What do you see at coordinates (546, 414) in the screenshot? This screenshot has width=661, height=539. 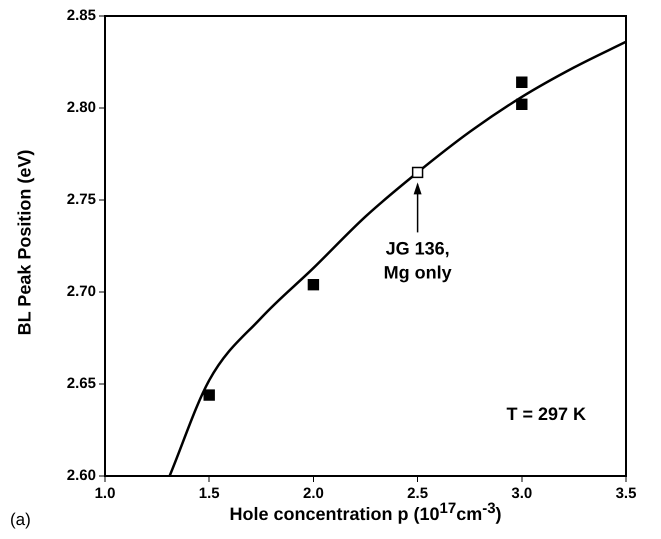 I see `annotation: T = 297 K` at bounding box center [546, 414].